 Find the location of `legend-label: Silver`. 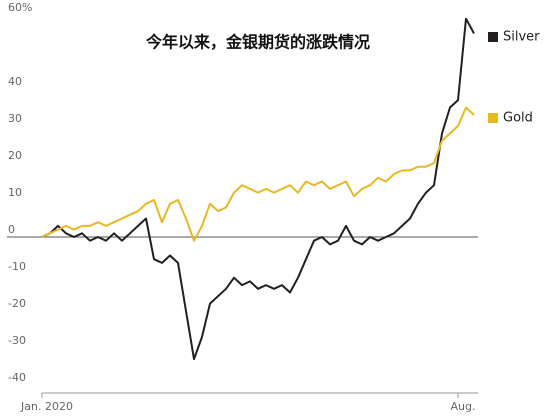

legend-label: Silver is located at coordinates (521, 37).